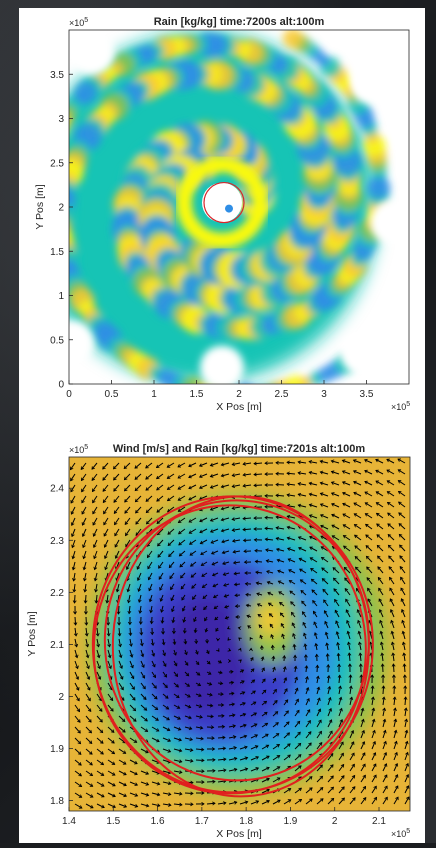 The height and width of the screenshot is (848, 436). Describe the element at coordinates (57, 340) in the screenshot. I see `chart1-y-tick-label: 0.5` at that location.